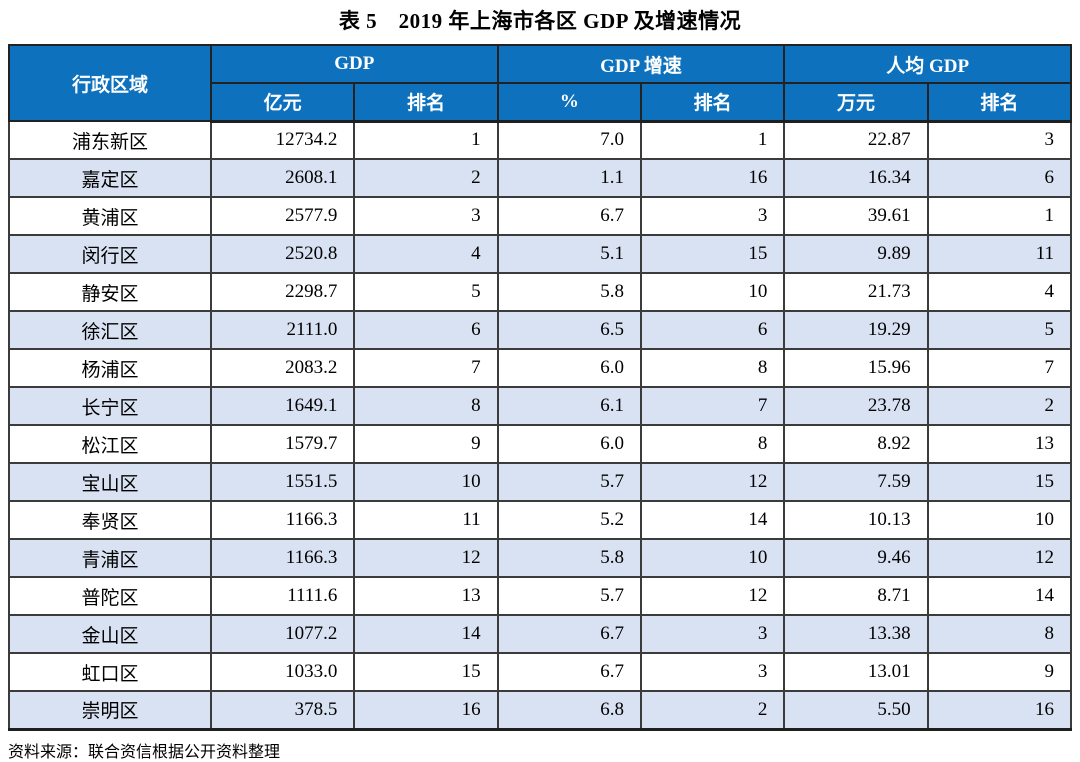  I want to click on per-capita-rank-cell: 16, so click(999, 710).